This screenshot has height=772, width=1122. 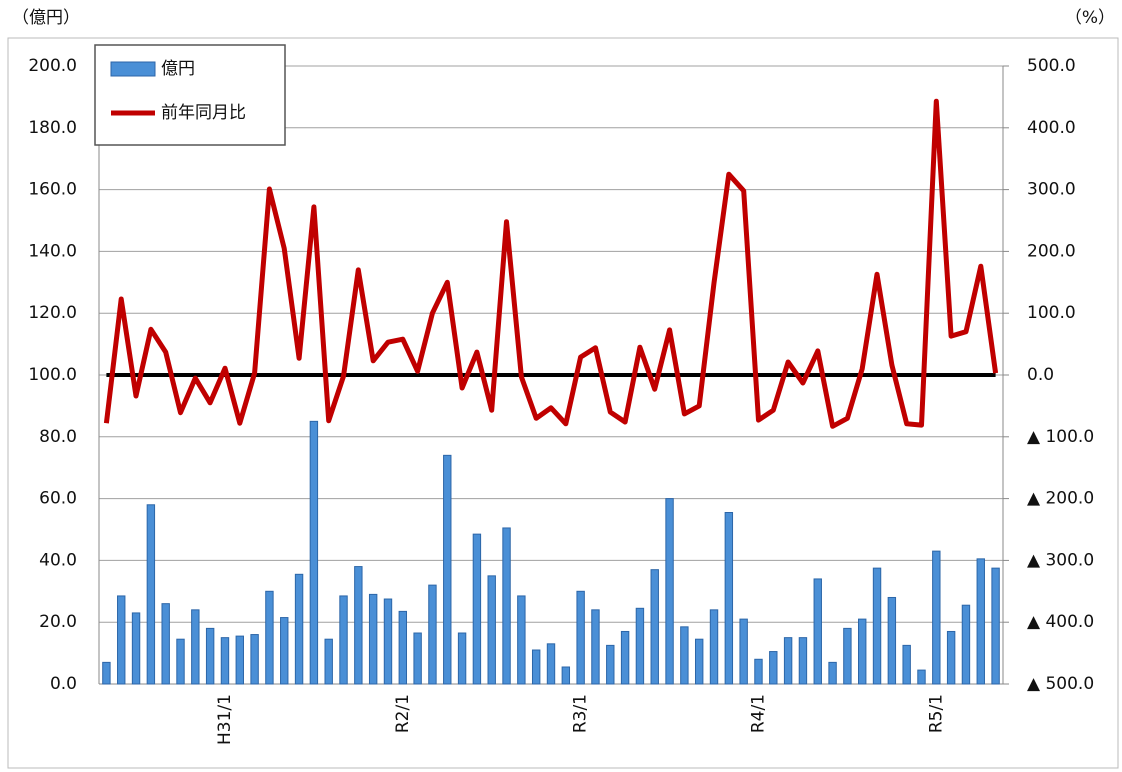 What do you see at coordinates (1060, 560) in the screenshot?
I see `y2-tick-label: ▲ 300.0` at bounding box center [1060, 560].